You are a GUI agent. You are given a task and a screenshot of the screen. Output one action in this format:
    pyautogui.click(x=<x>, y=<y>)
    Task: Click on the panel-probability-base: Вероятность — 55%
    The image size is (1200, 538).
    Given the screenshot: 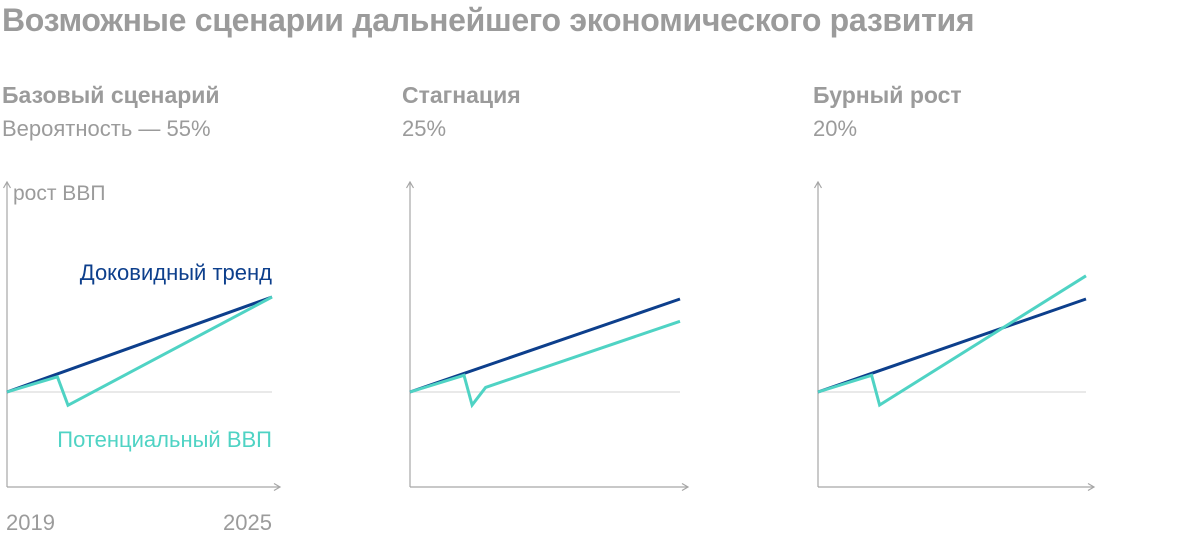 What is the action you would take?
    pyautogui.click(x=106, y=128)
    